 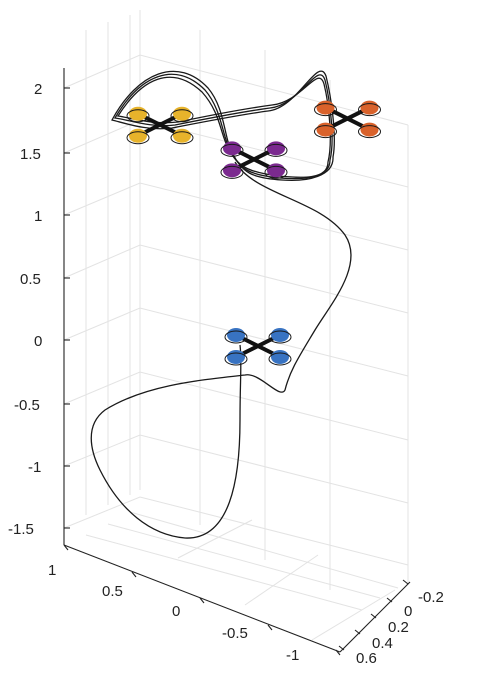 What do you see at coordinates (27, 405) in the screenshot?
I see `z-tick-label: -0.5` at bounding box center [27, 405].